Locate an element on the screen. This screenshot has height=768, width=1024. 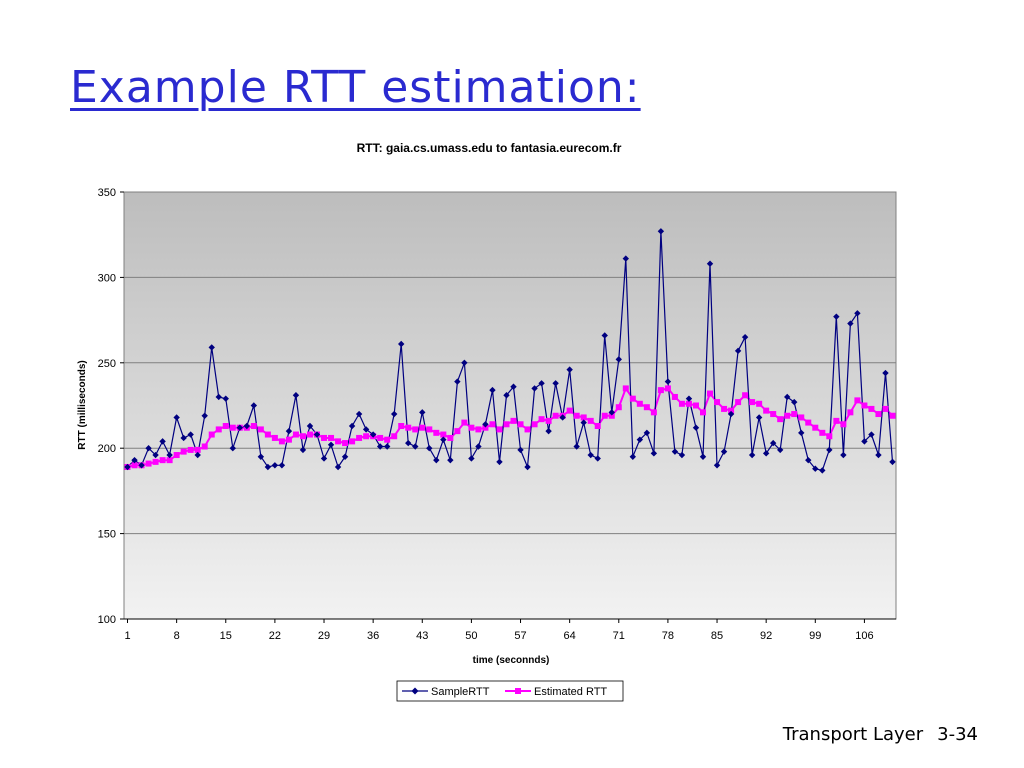
y-tick-label: 300 is located at coordinates (107, 278).